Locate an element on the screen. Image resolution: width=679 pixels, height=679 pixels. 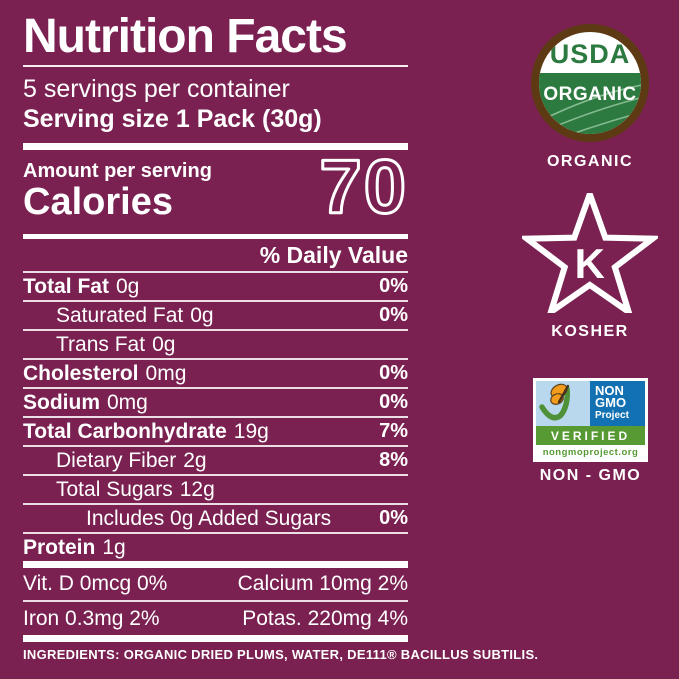
calories-value: 70 is located at coordinates (363, 187).